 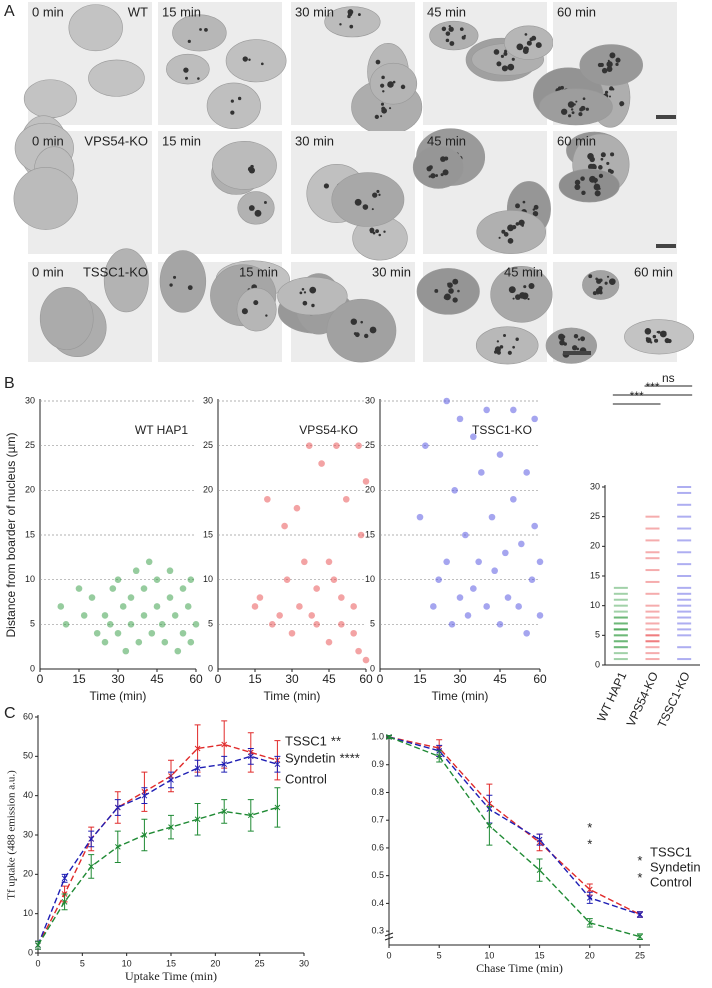 What do you see at coordinates (127, 963) in the screenshot?
I see `x-tick-label: 10` at bounding box center [127, 963].